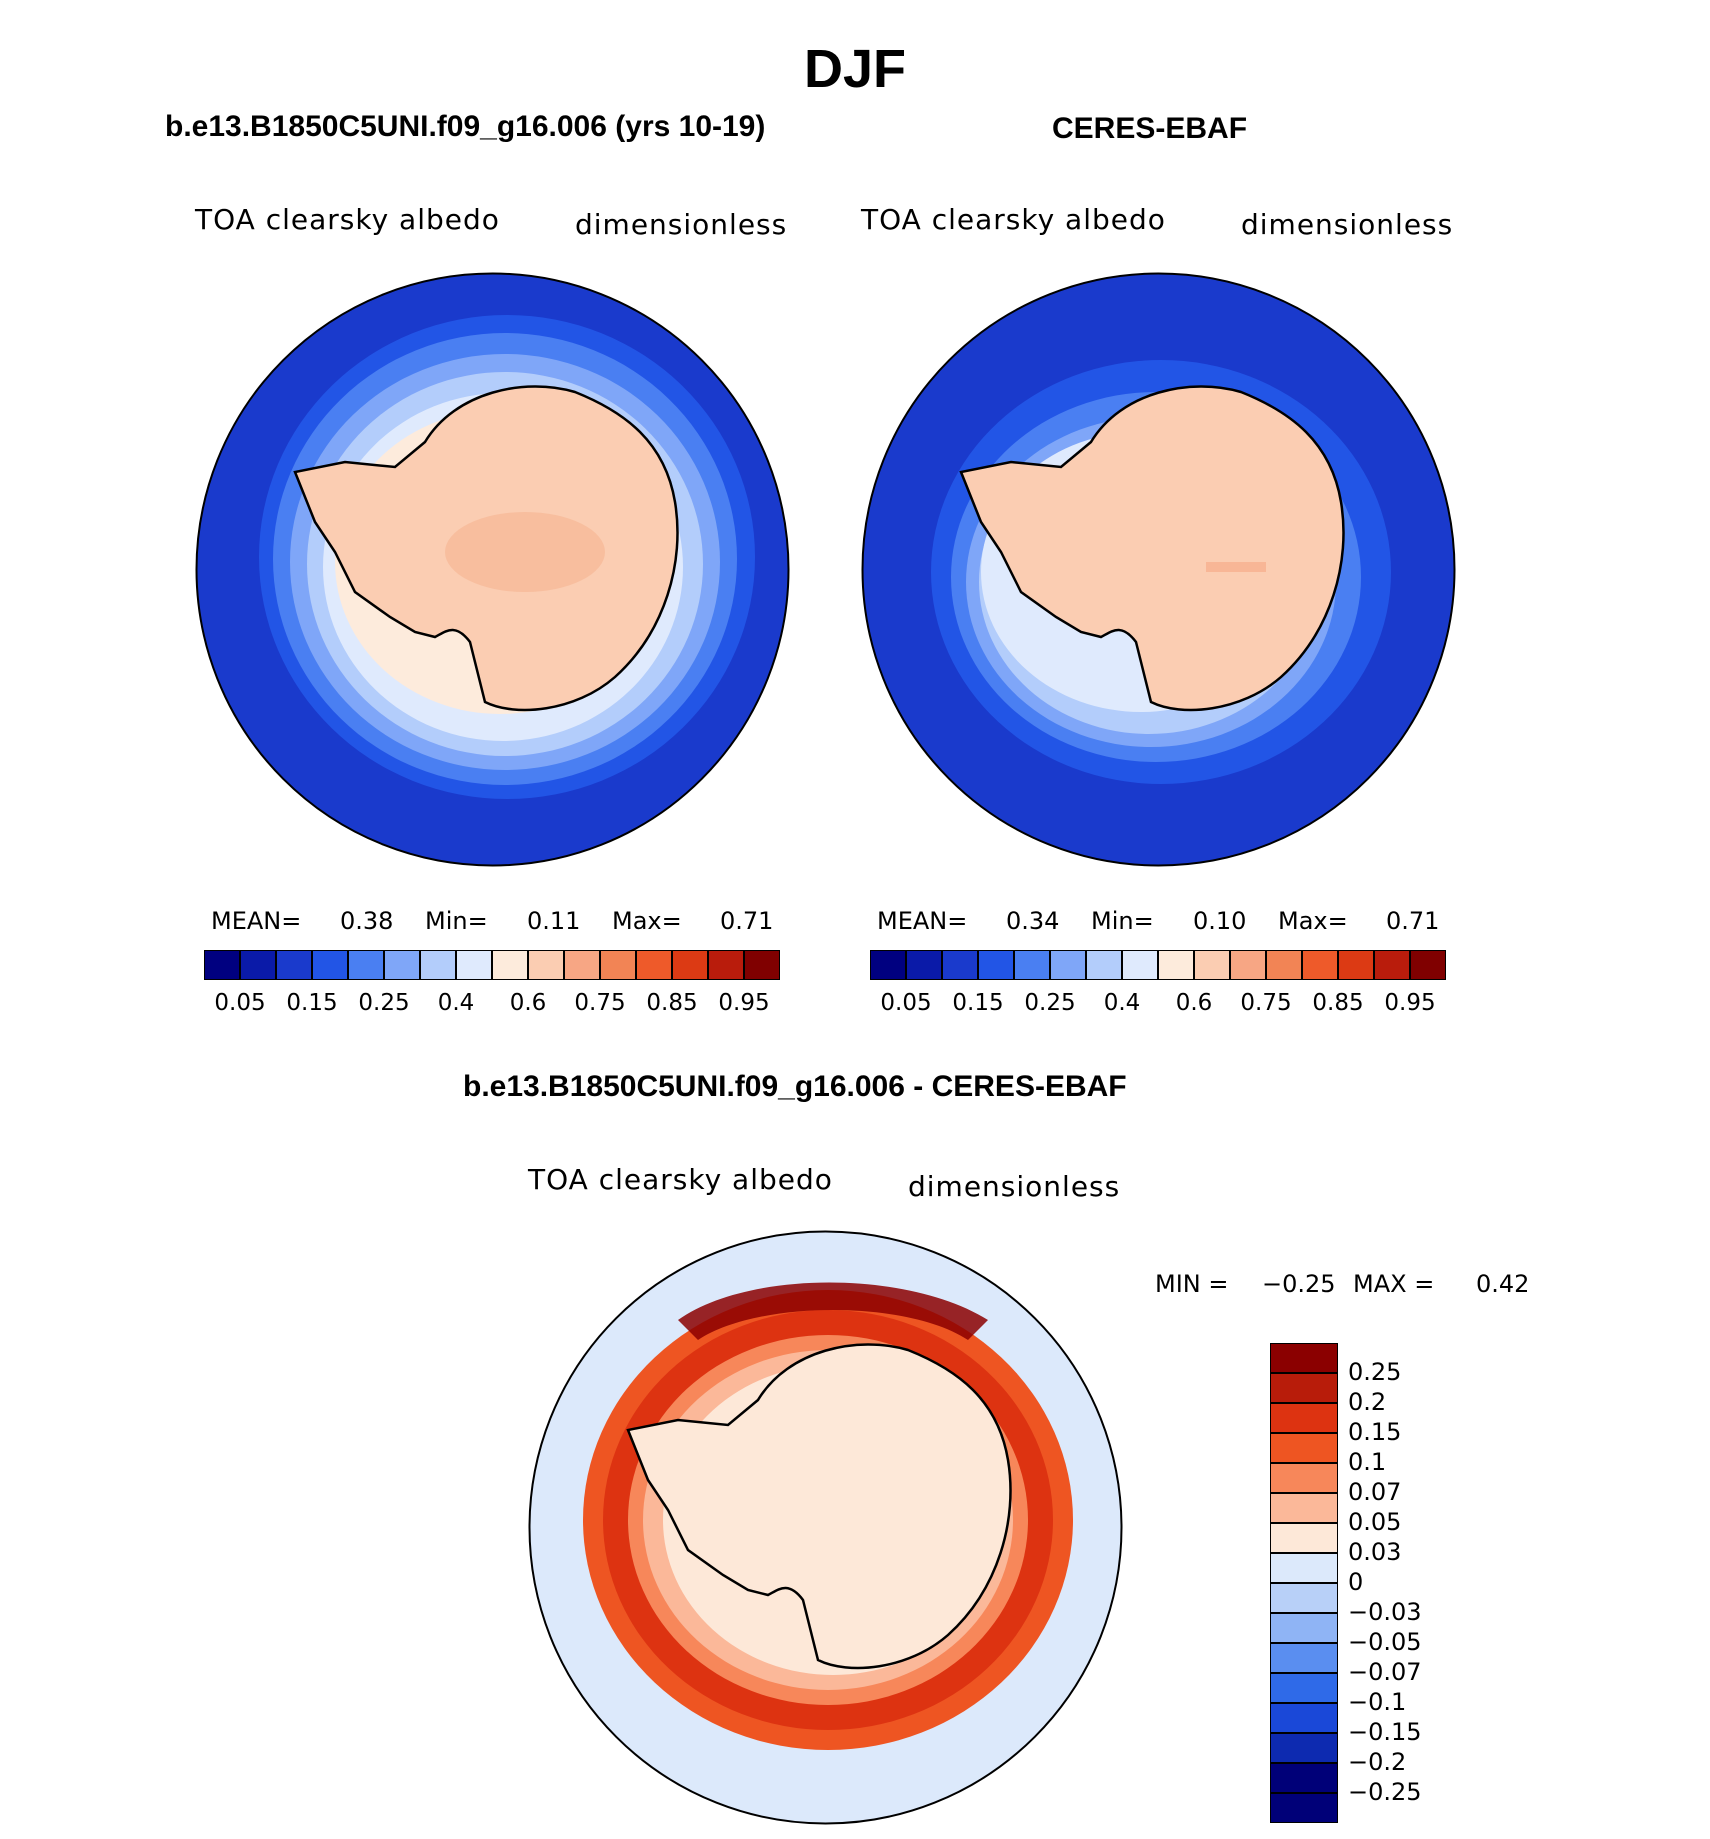 This screenshot has width=1710, height=1839. Describe the element at coordinates (312, 1003) in the screenshot. I see `panel-a-colorbar-tick-label: 0.15` at that location.